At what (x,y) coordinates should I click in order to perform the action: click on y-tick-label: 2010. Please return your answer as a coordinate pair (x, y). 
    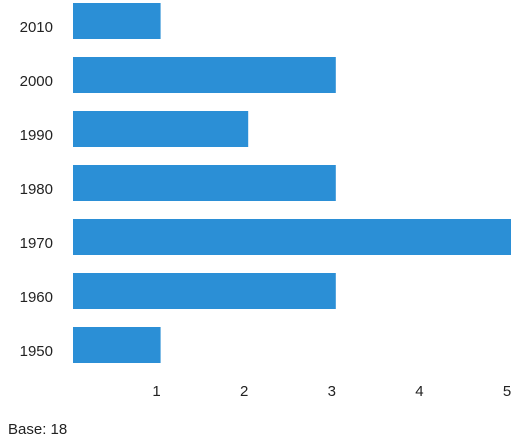
    Looking at the image, I should click on (36, 27).